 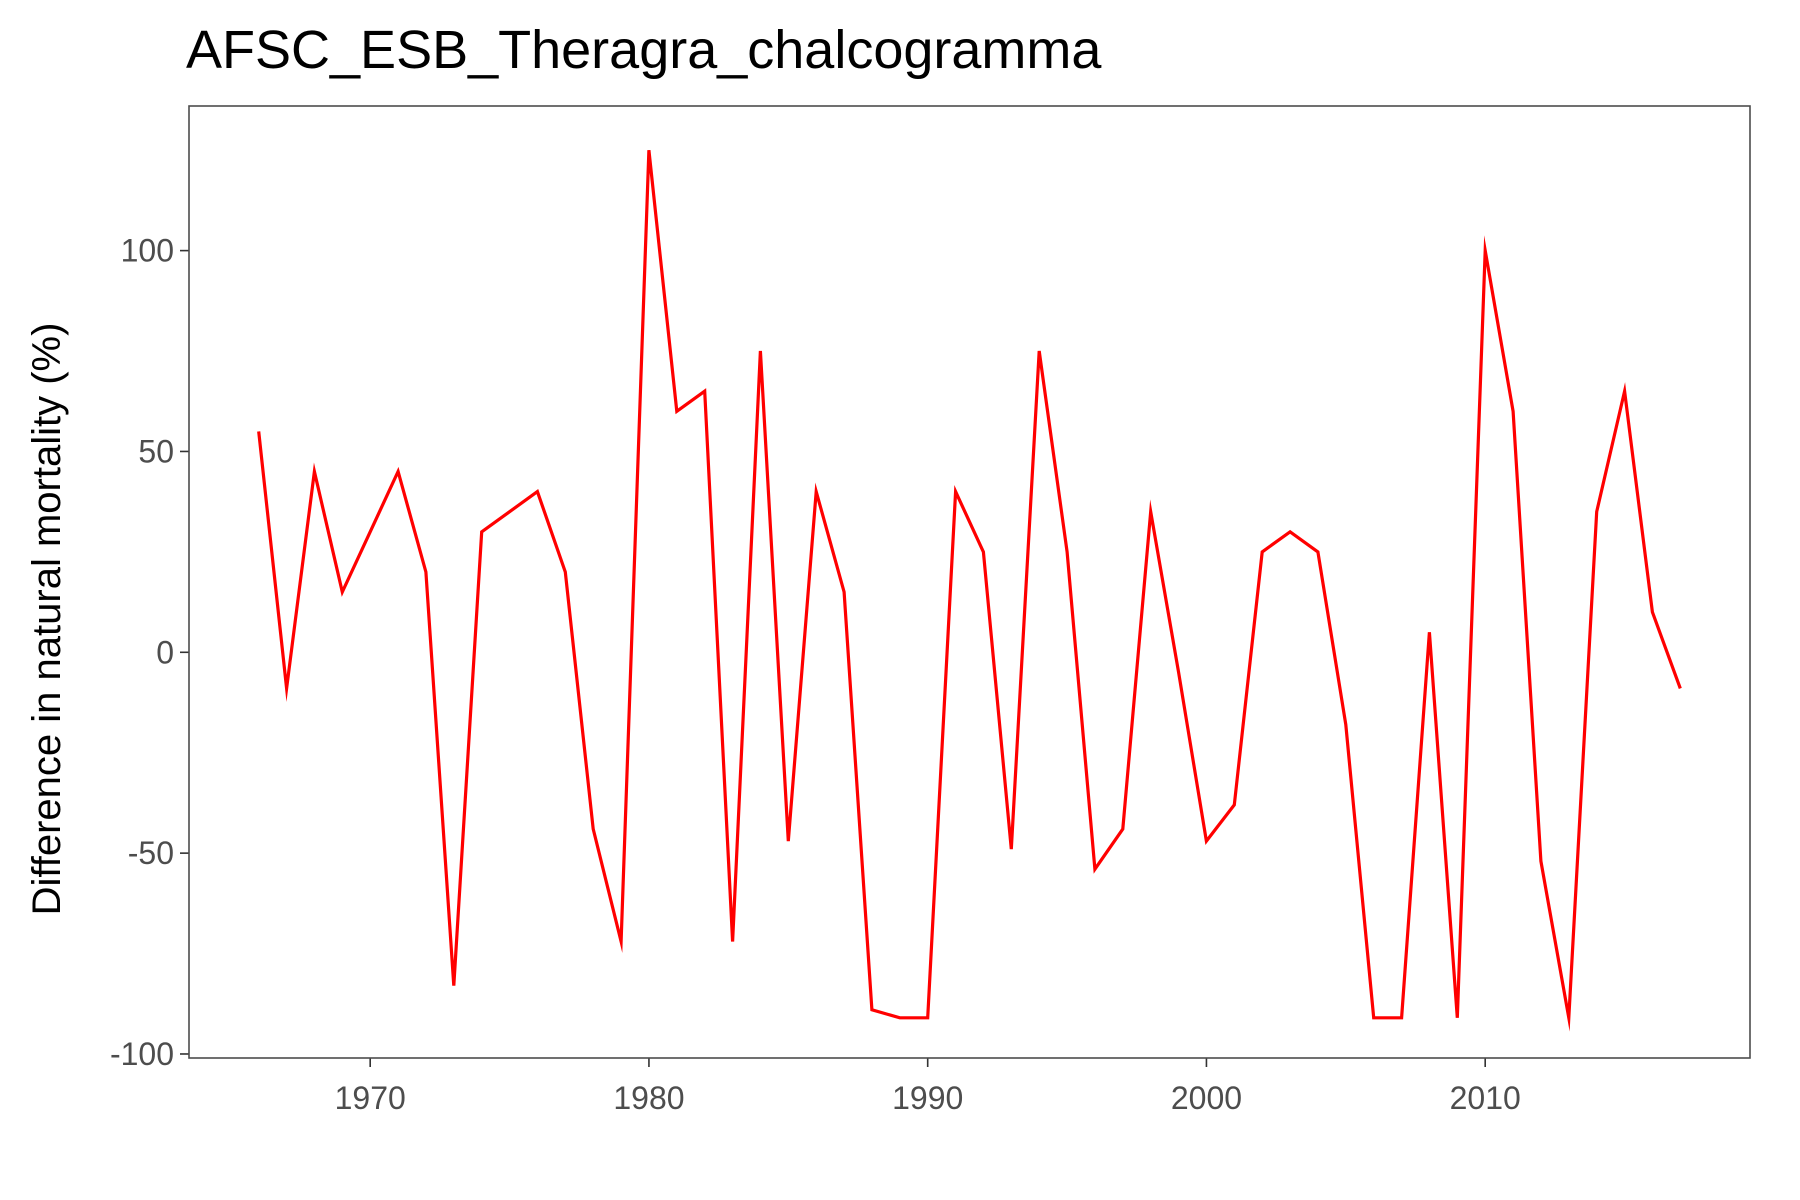 What do you see at coordinates (142, 1054) in the screenshot?
I see `y-tick-label: -100` at bounding box center [142, 1054].